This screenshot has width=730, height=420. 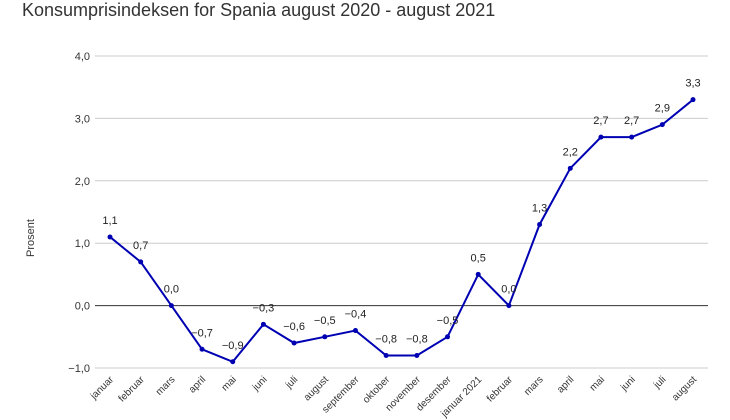 I want to click on y-tick-label: 1,0, so click(x=82, y=244).